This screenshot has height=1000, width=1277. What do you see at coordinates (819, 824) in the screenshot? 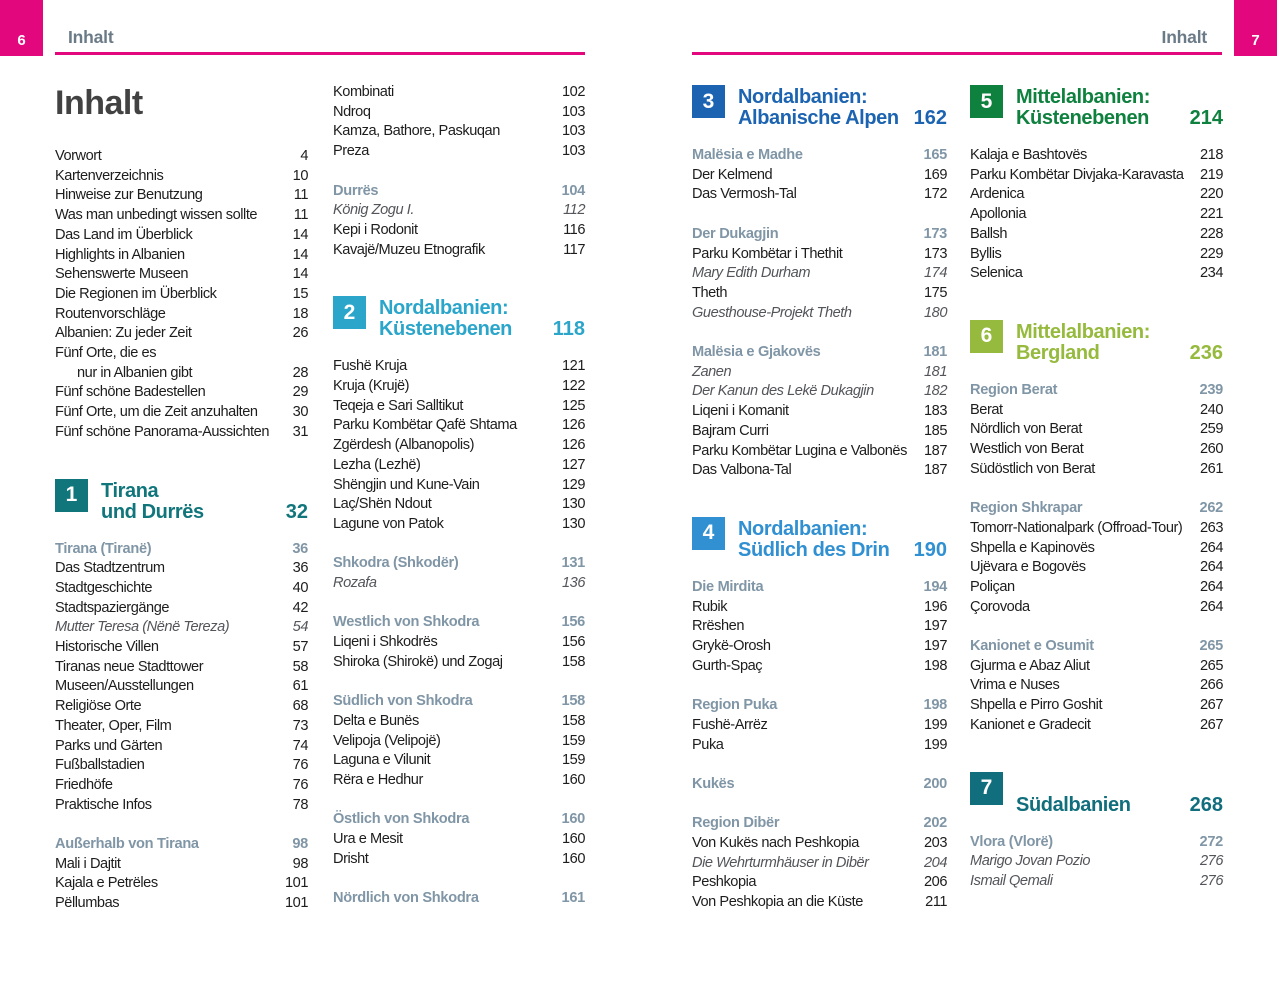
I see `toc-subheading: Region Dibër 202` at bounding box center [819, 824].